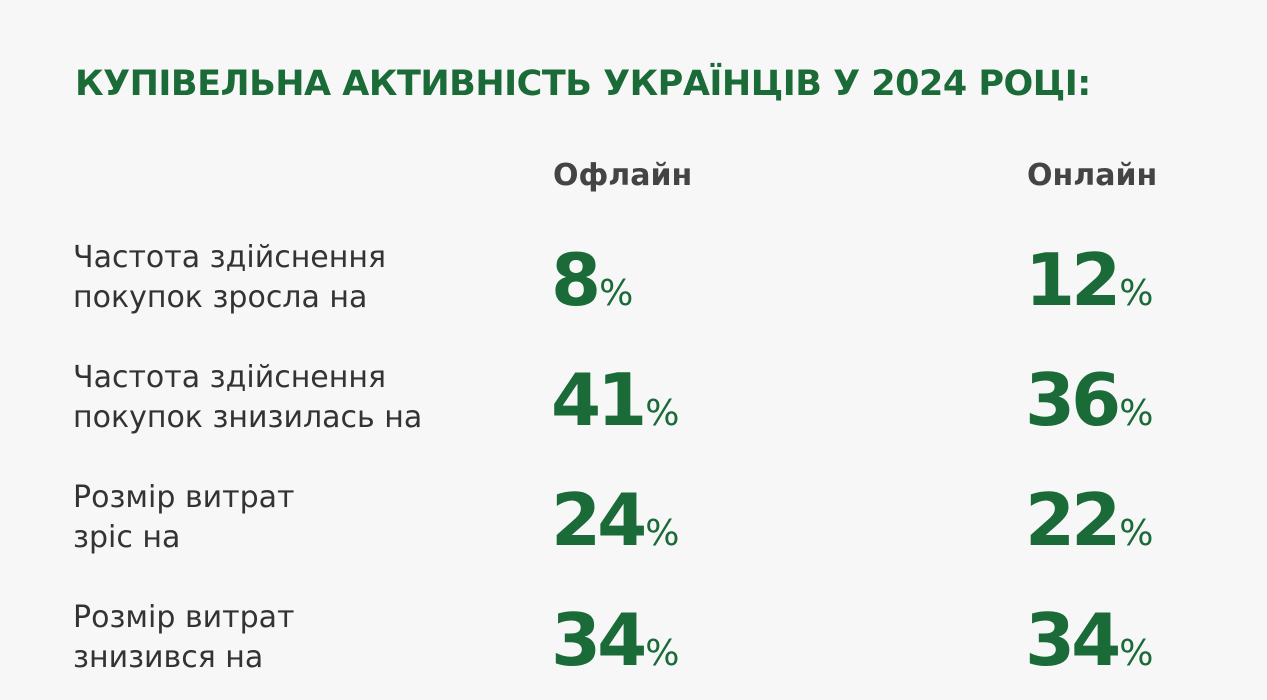 Image resolution: width=1267 pixels, height=700 pixels. Describe the element at coordinates (623, 175) in the screenshot. I see `column-header-offline: Офлайн` at that location.